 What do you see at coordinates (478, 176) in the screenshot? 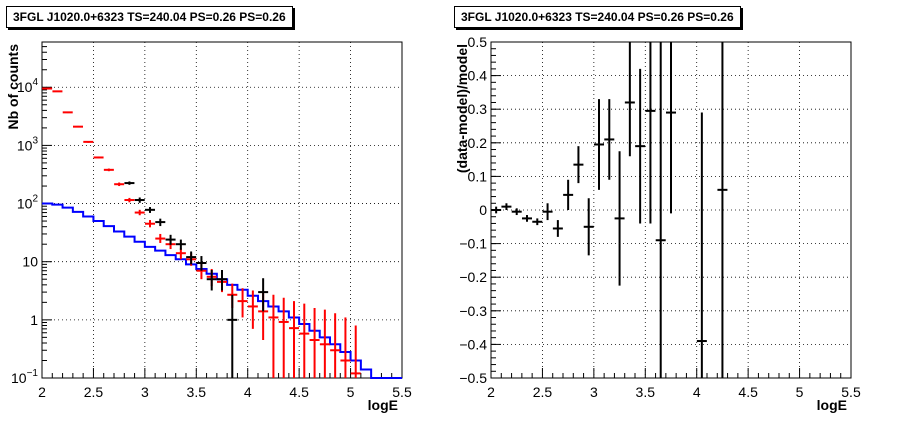
I see `y-tick-label: 0.1` at bounding box center [478, 176].